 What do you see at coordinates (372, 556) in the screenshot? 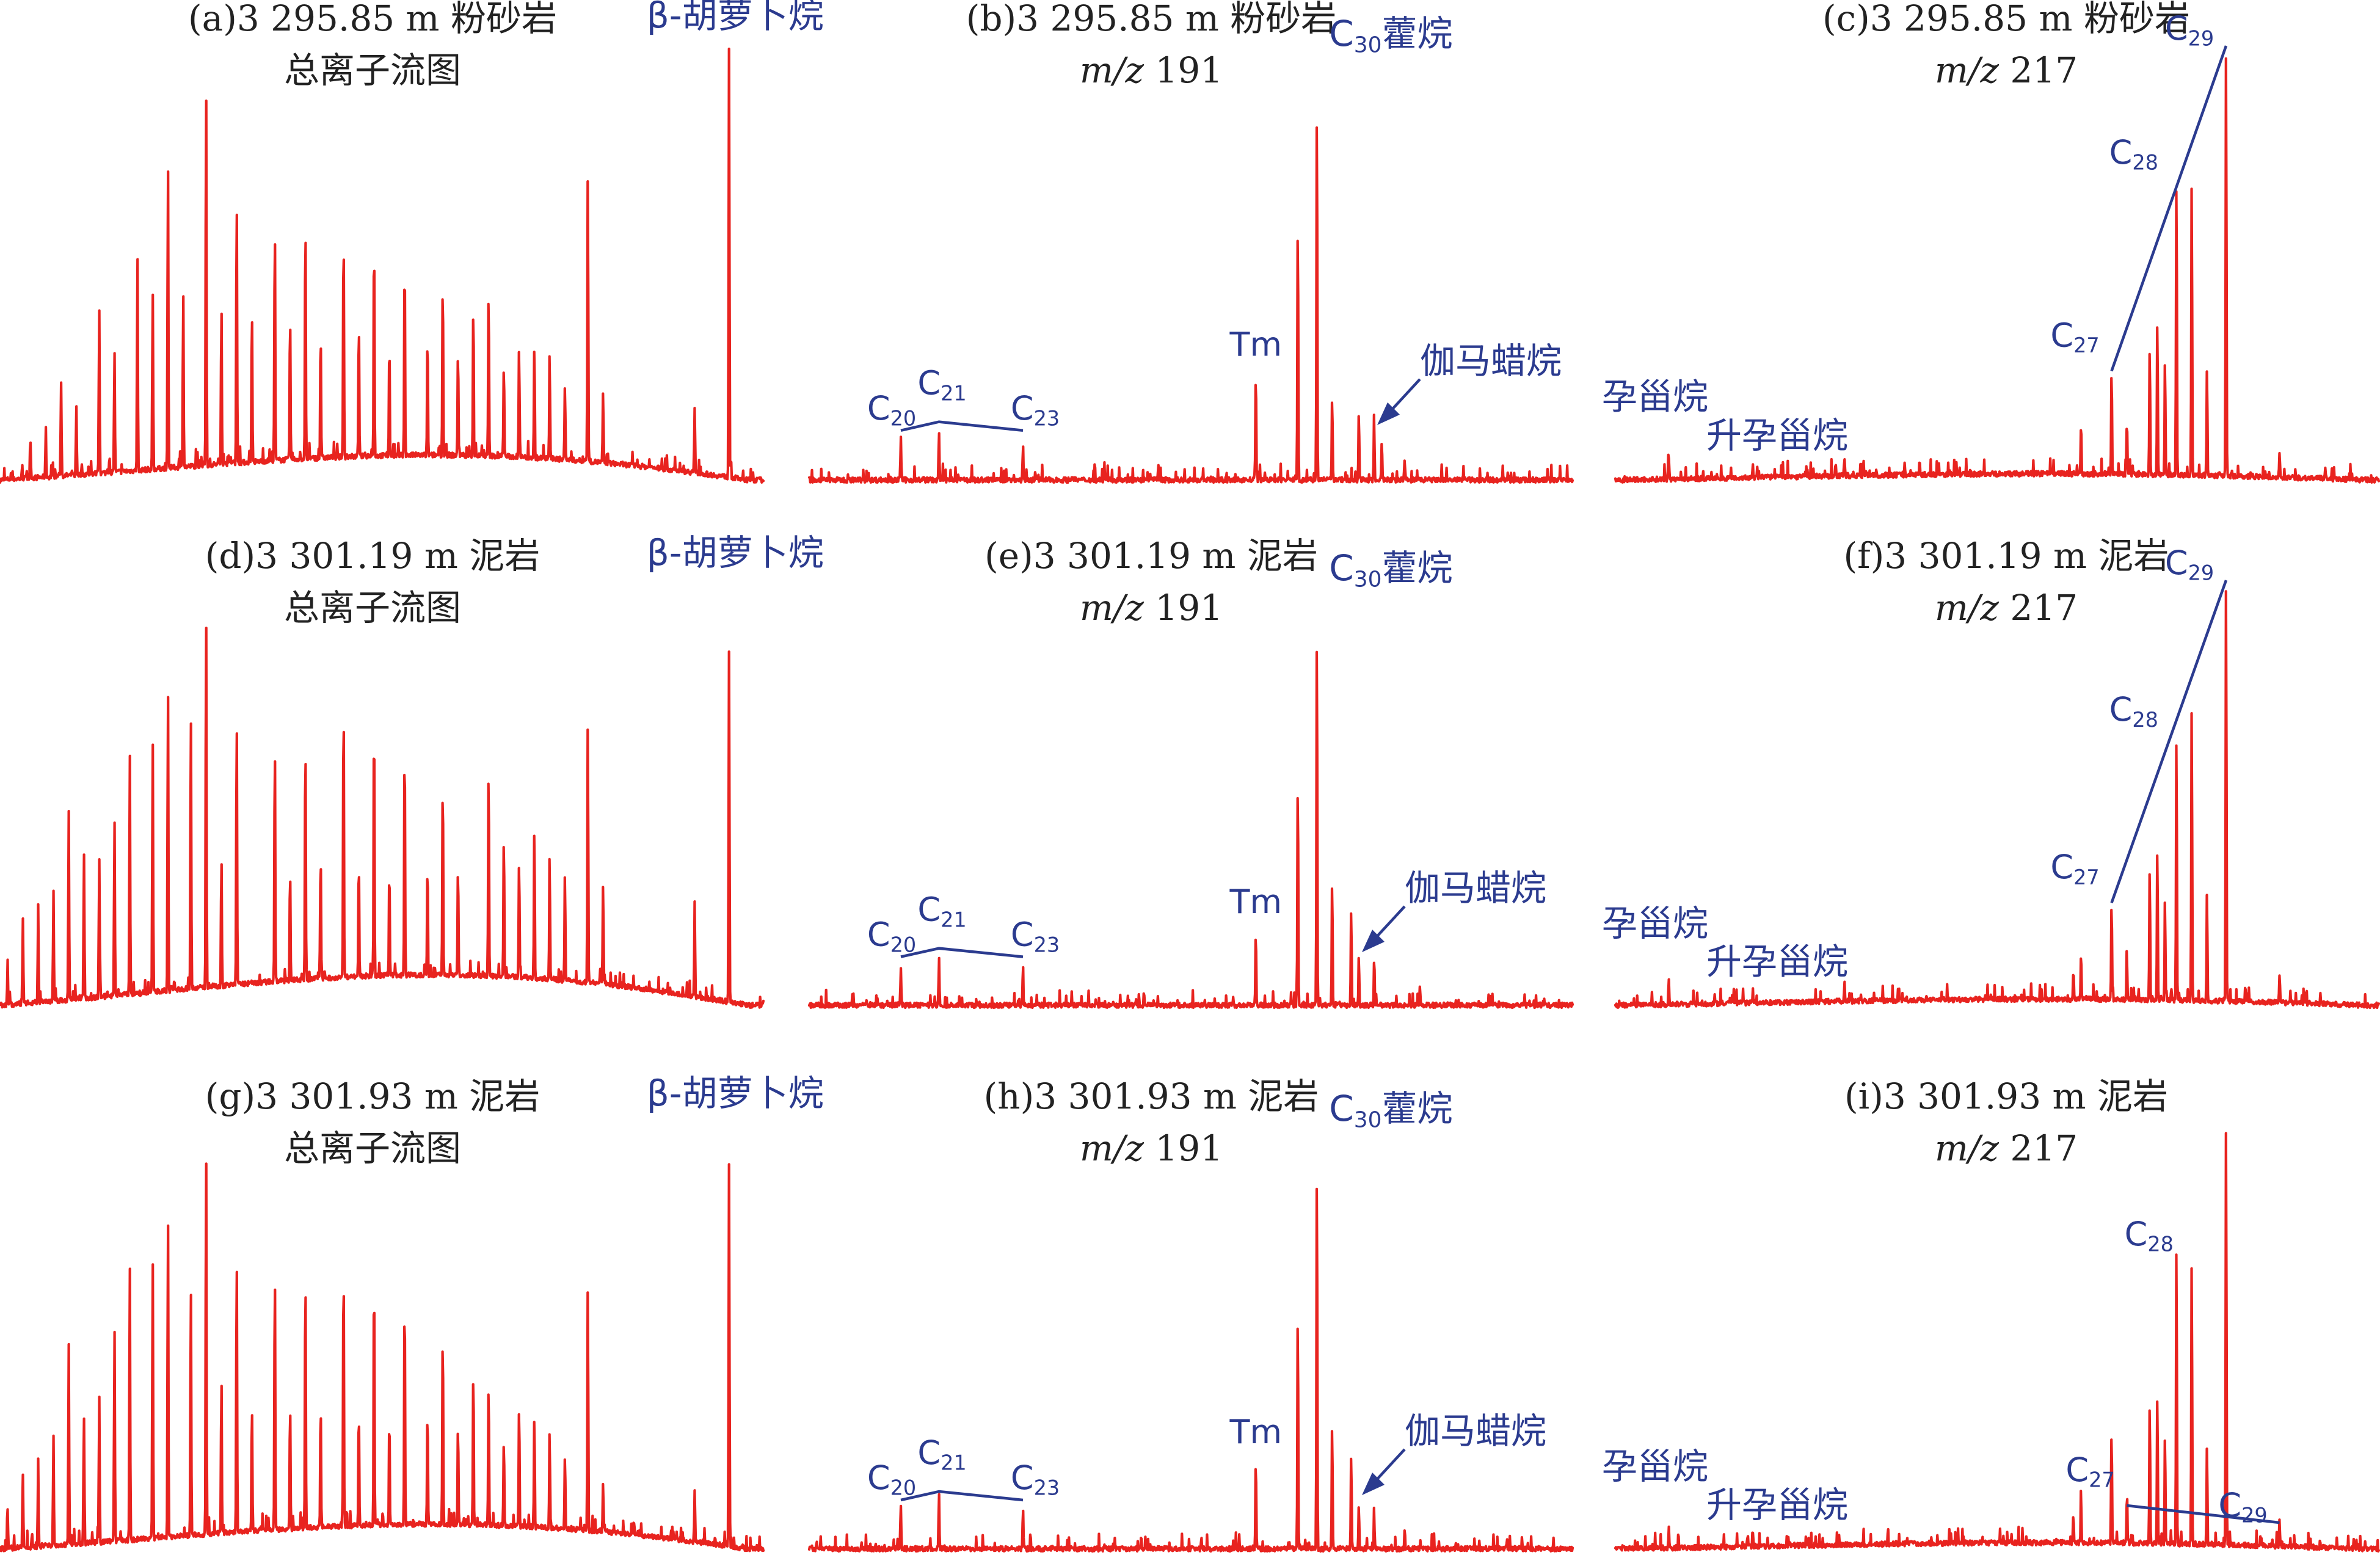
I see `panel-title: (d)3 301.19 m 泥岩` at bounding box center [372, 556].